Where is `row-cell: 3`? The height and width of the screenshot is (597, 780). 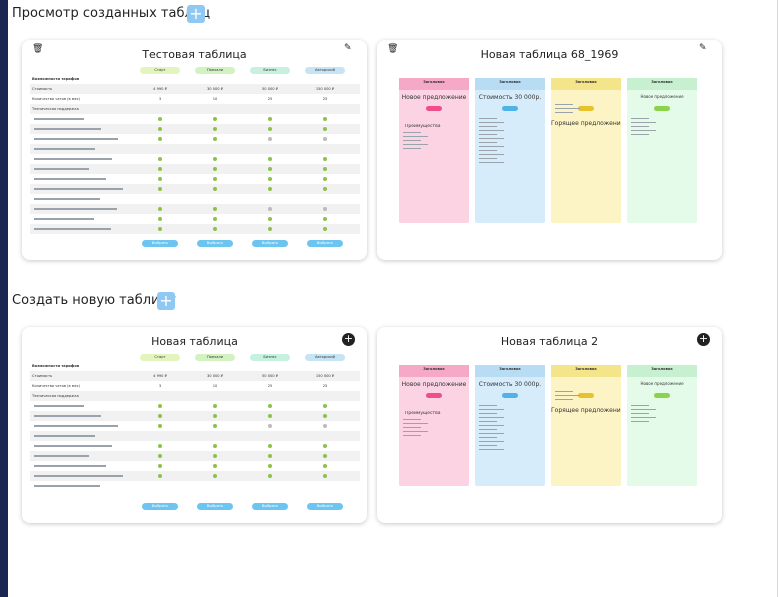 row-cell: 3 is located at coordinates (160, 386).